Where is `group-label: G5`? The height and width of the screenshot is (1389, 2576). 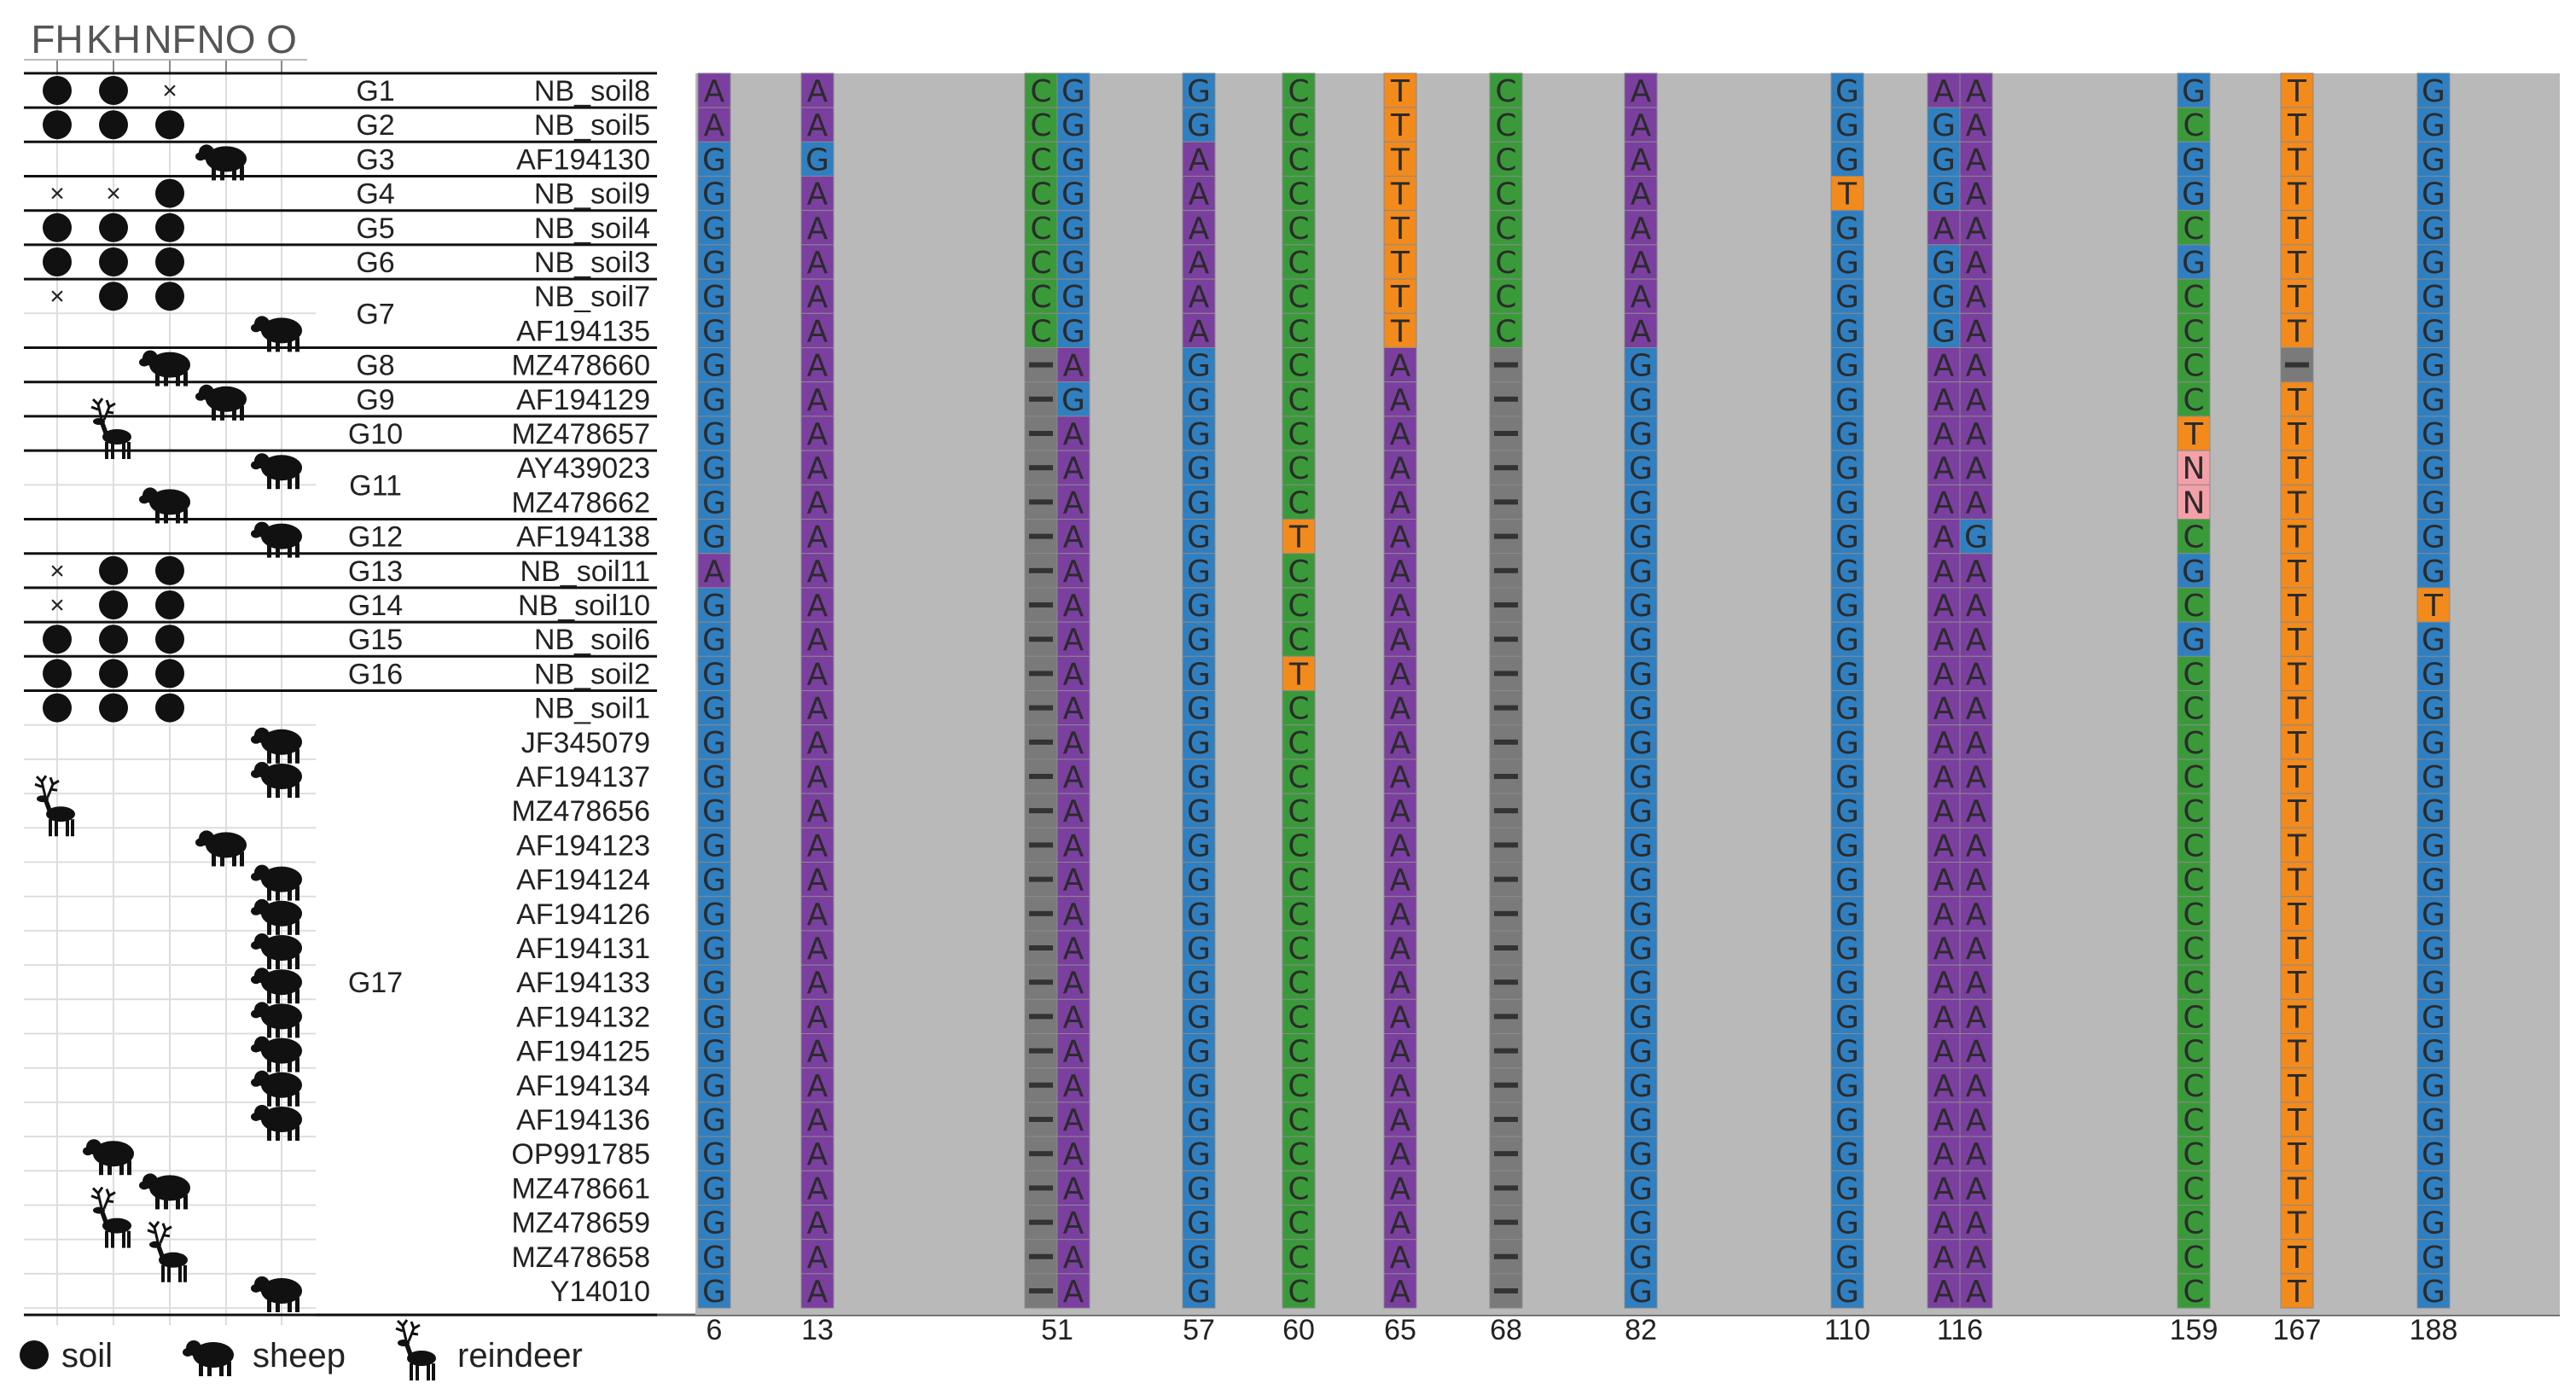 group-label: G5 is located at coordinates (375, 228).